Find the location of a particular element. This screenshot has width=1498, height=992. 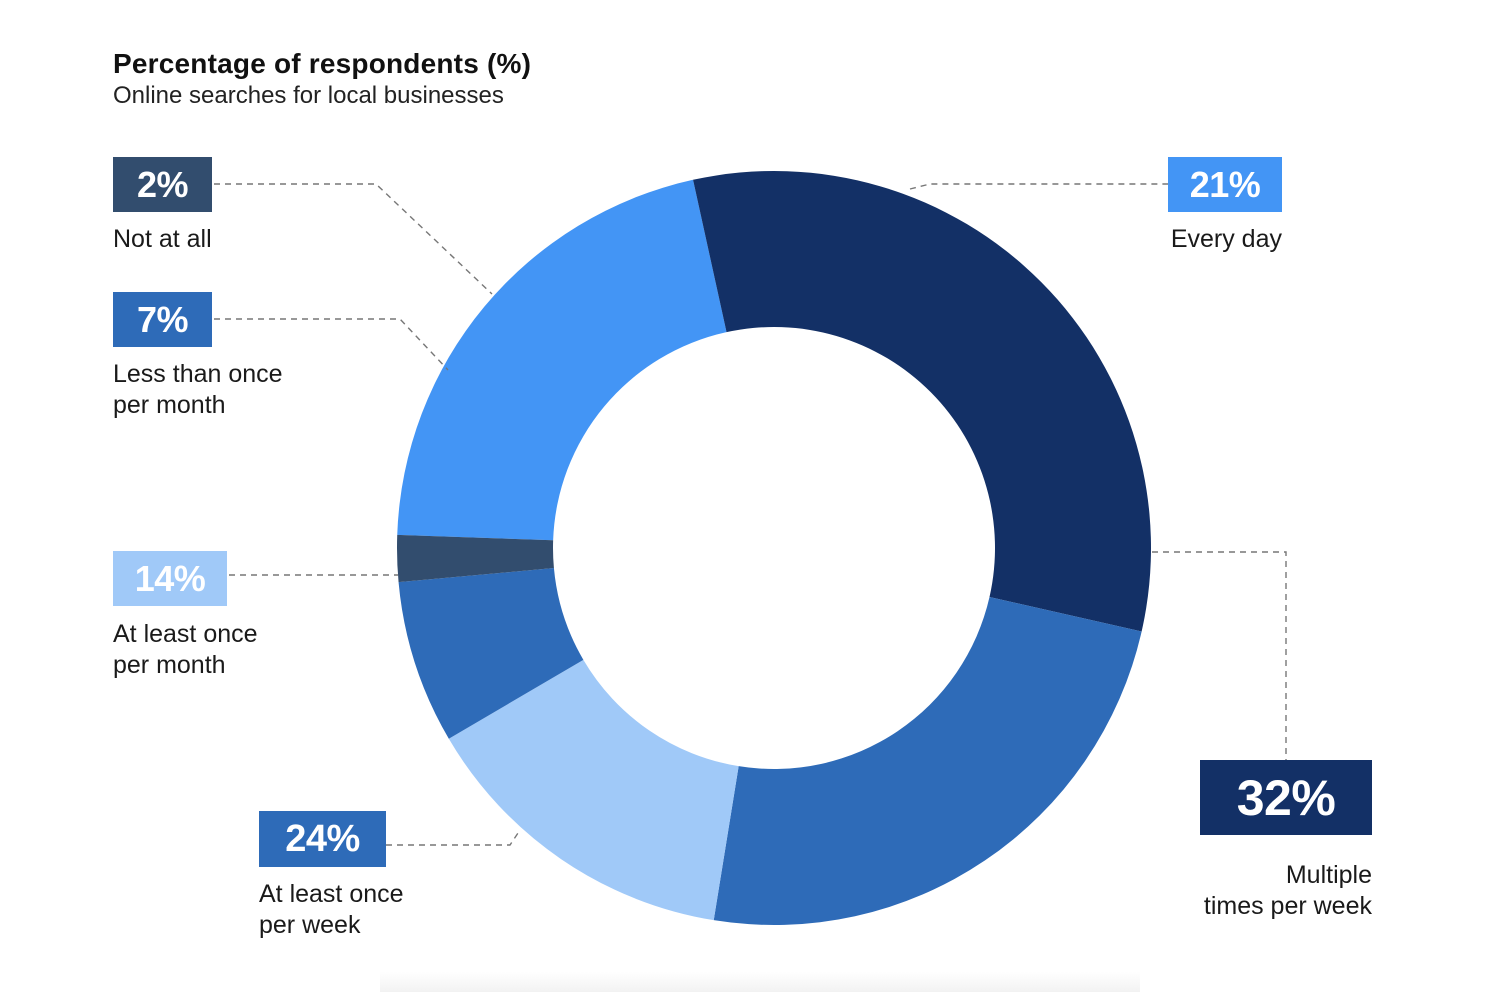

category-label-line: Every day is located at coordinates (1226, 239).